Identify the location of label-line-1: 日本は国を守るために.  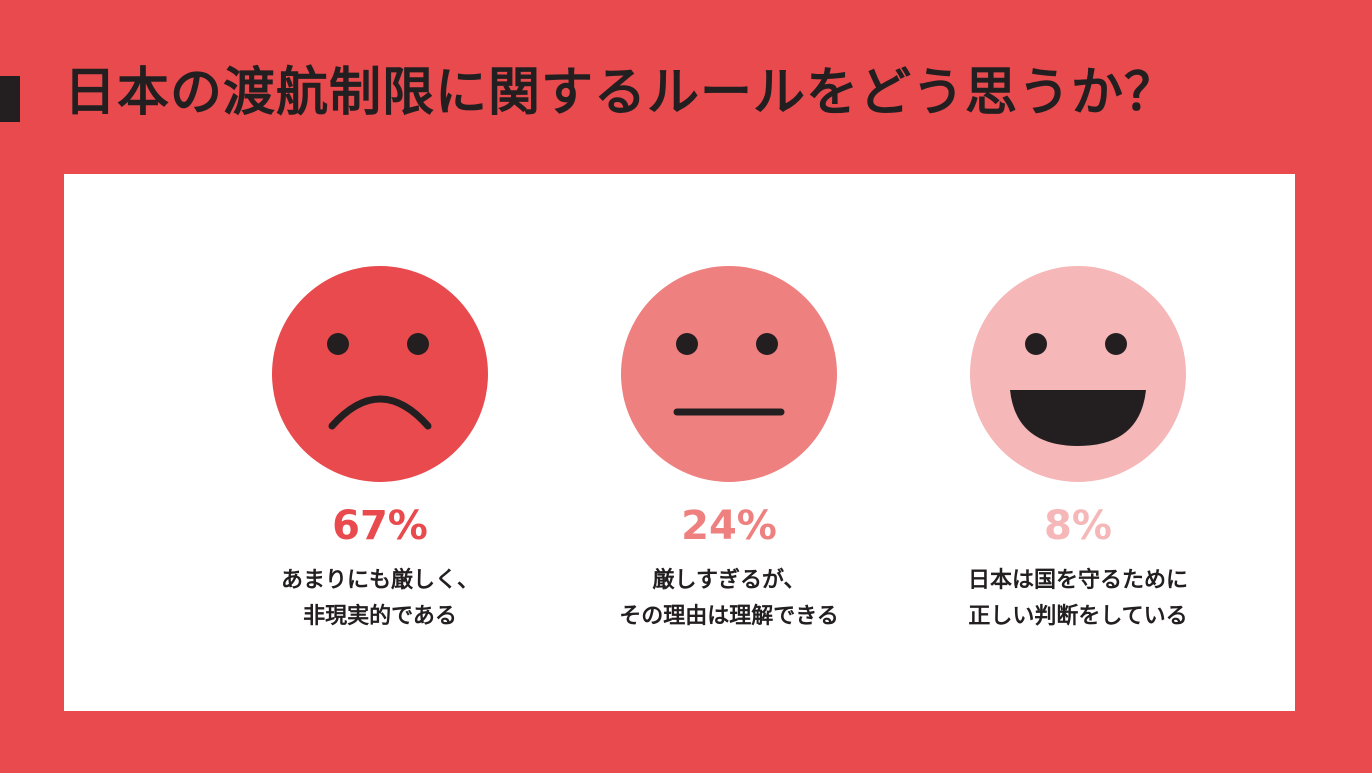
(1077, 580).